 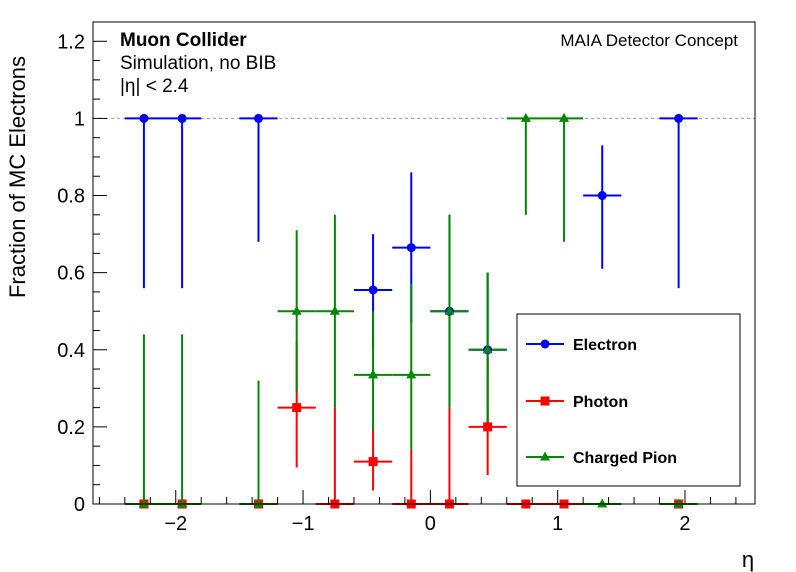 I want to click on legend-label-photon: Photon, so click(x=600, y=402).